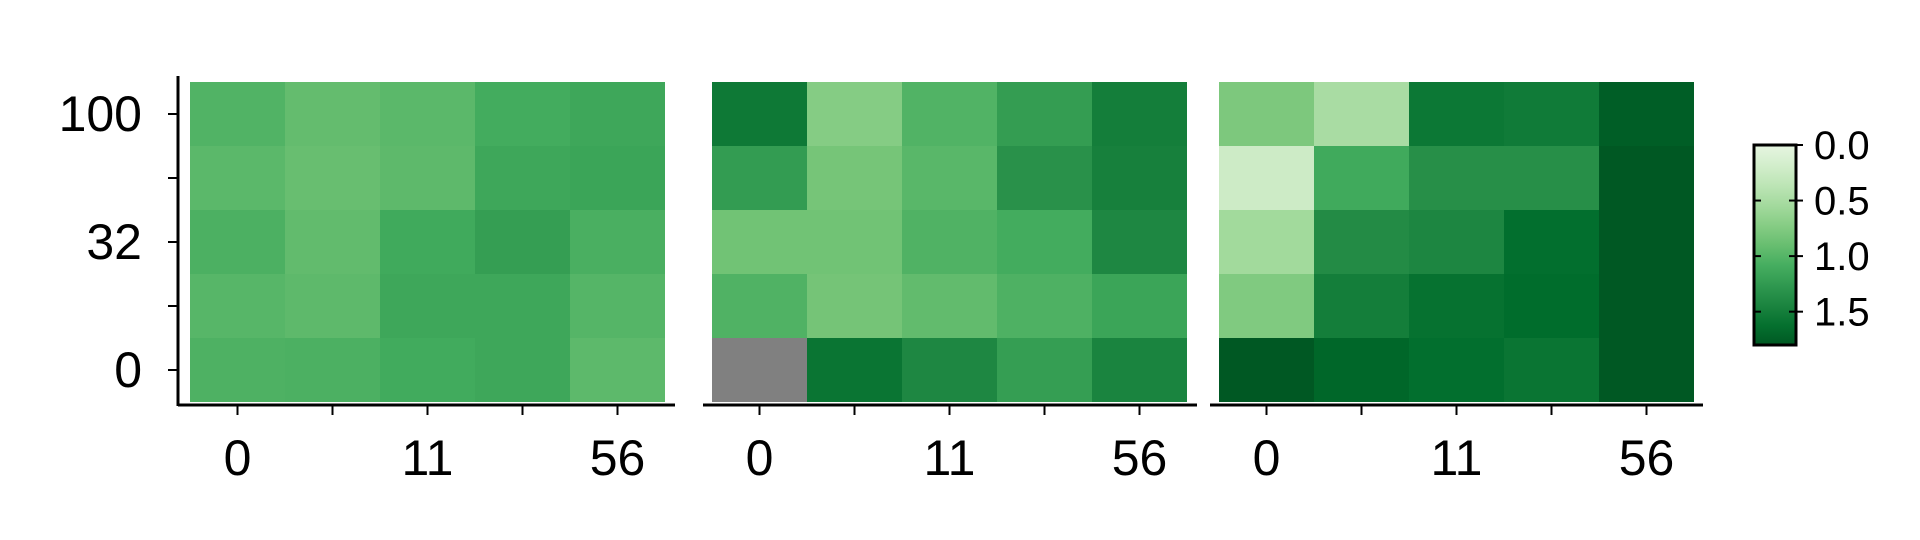 The width and height of the screenshot is (1920, 540). What do you see at coordinates (128, 370) in the screenshot?
I see `y-tick-label: 0` at bounding box center [128, 370].